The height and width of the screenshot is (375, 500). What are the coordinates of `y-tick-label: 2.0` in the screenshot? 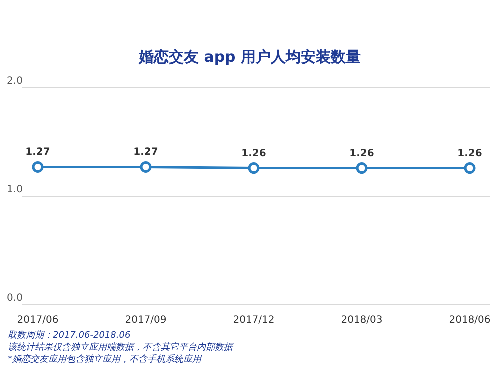 It's located at (15, 81).